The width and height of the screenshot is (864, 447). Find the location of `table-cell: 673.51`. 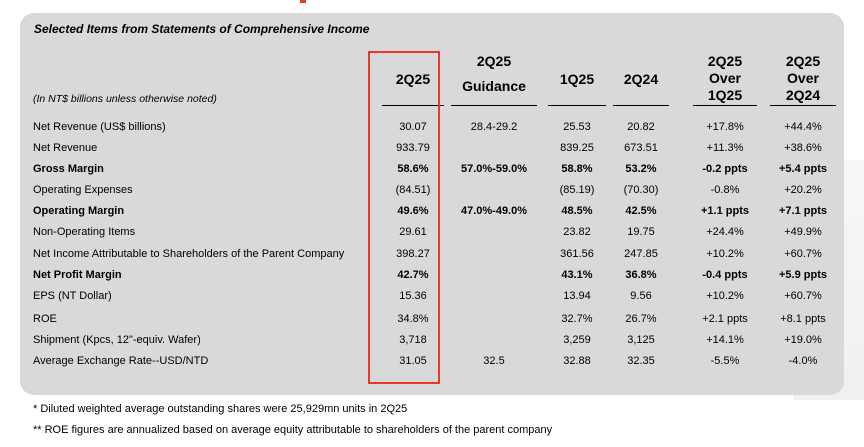

table-cell: 673.51 is located at coordinates (641, 148).